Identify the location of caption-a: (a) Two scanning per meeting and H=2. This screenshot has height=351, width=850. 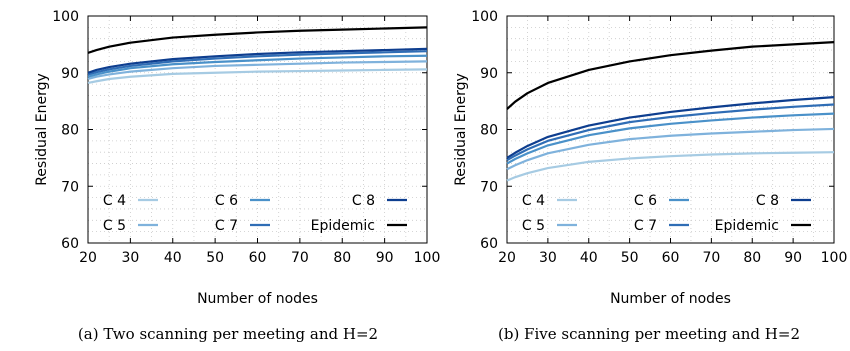
(228, 334).